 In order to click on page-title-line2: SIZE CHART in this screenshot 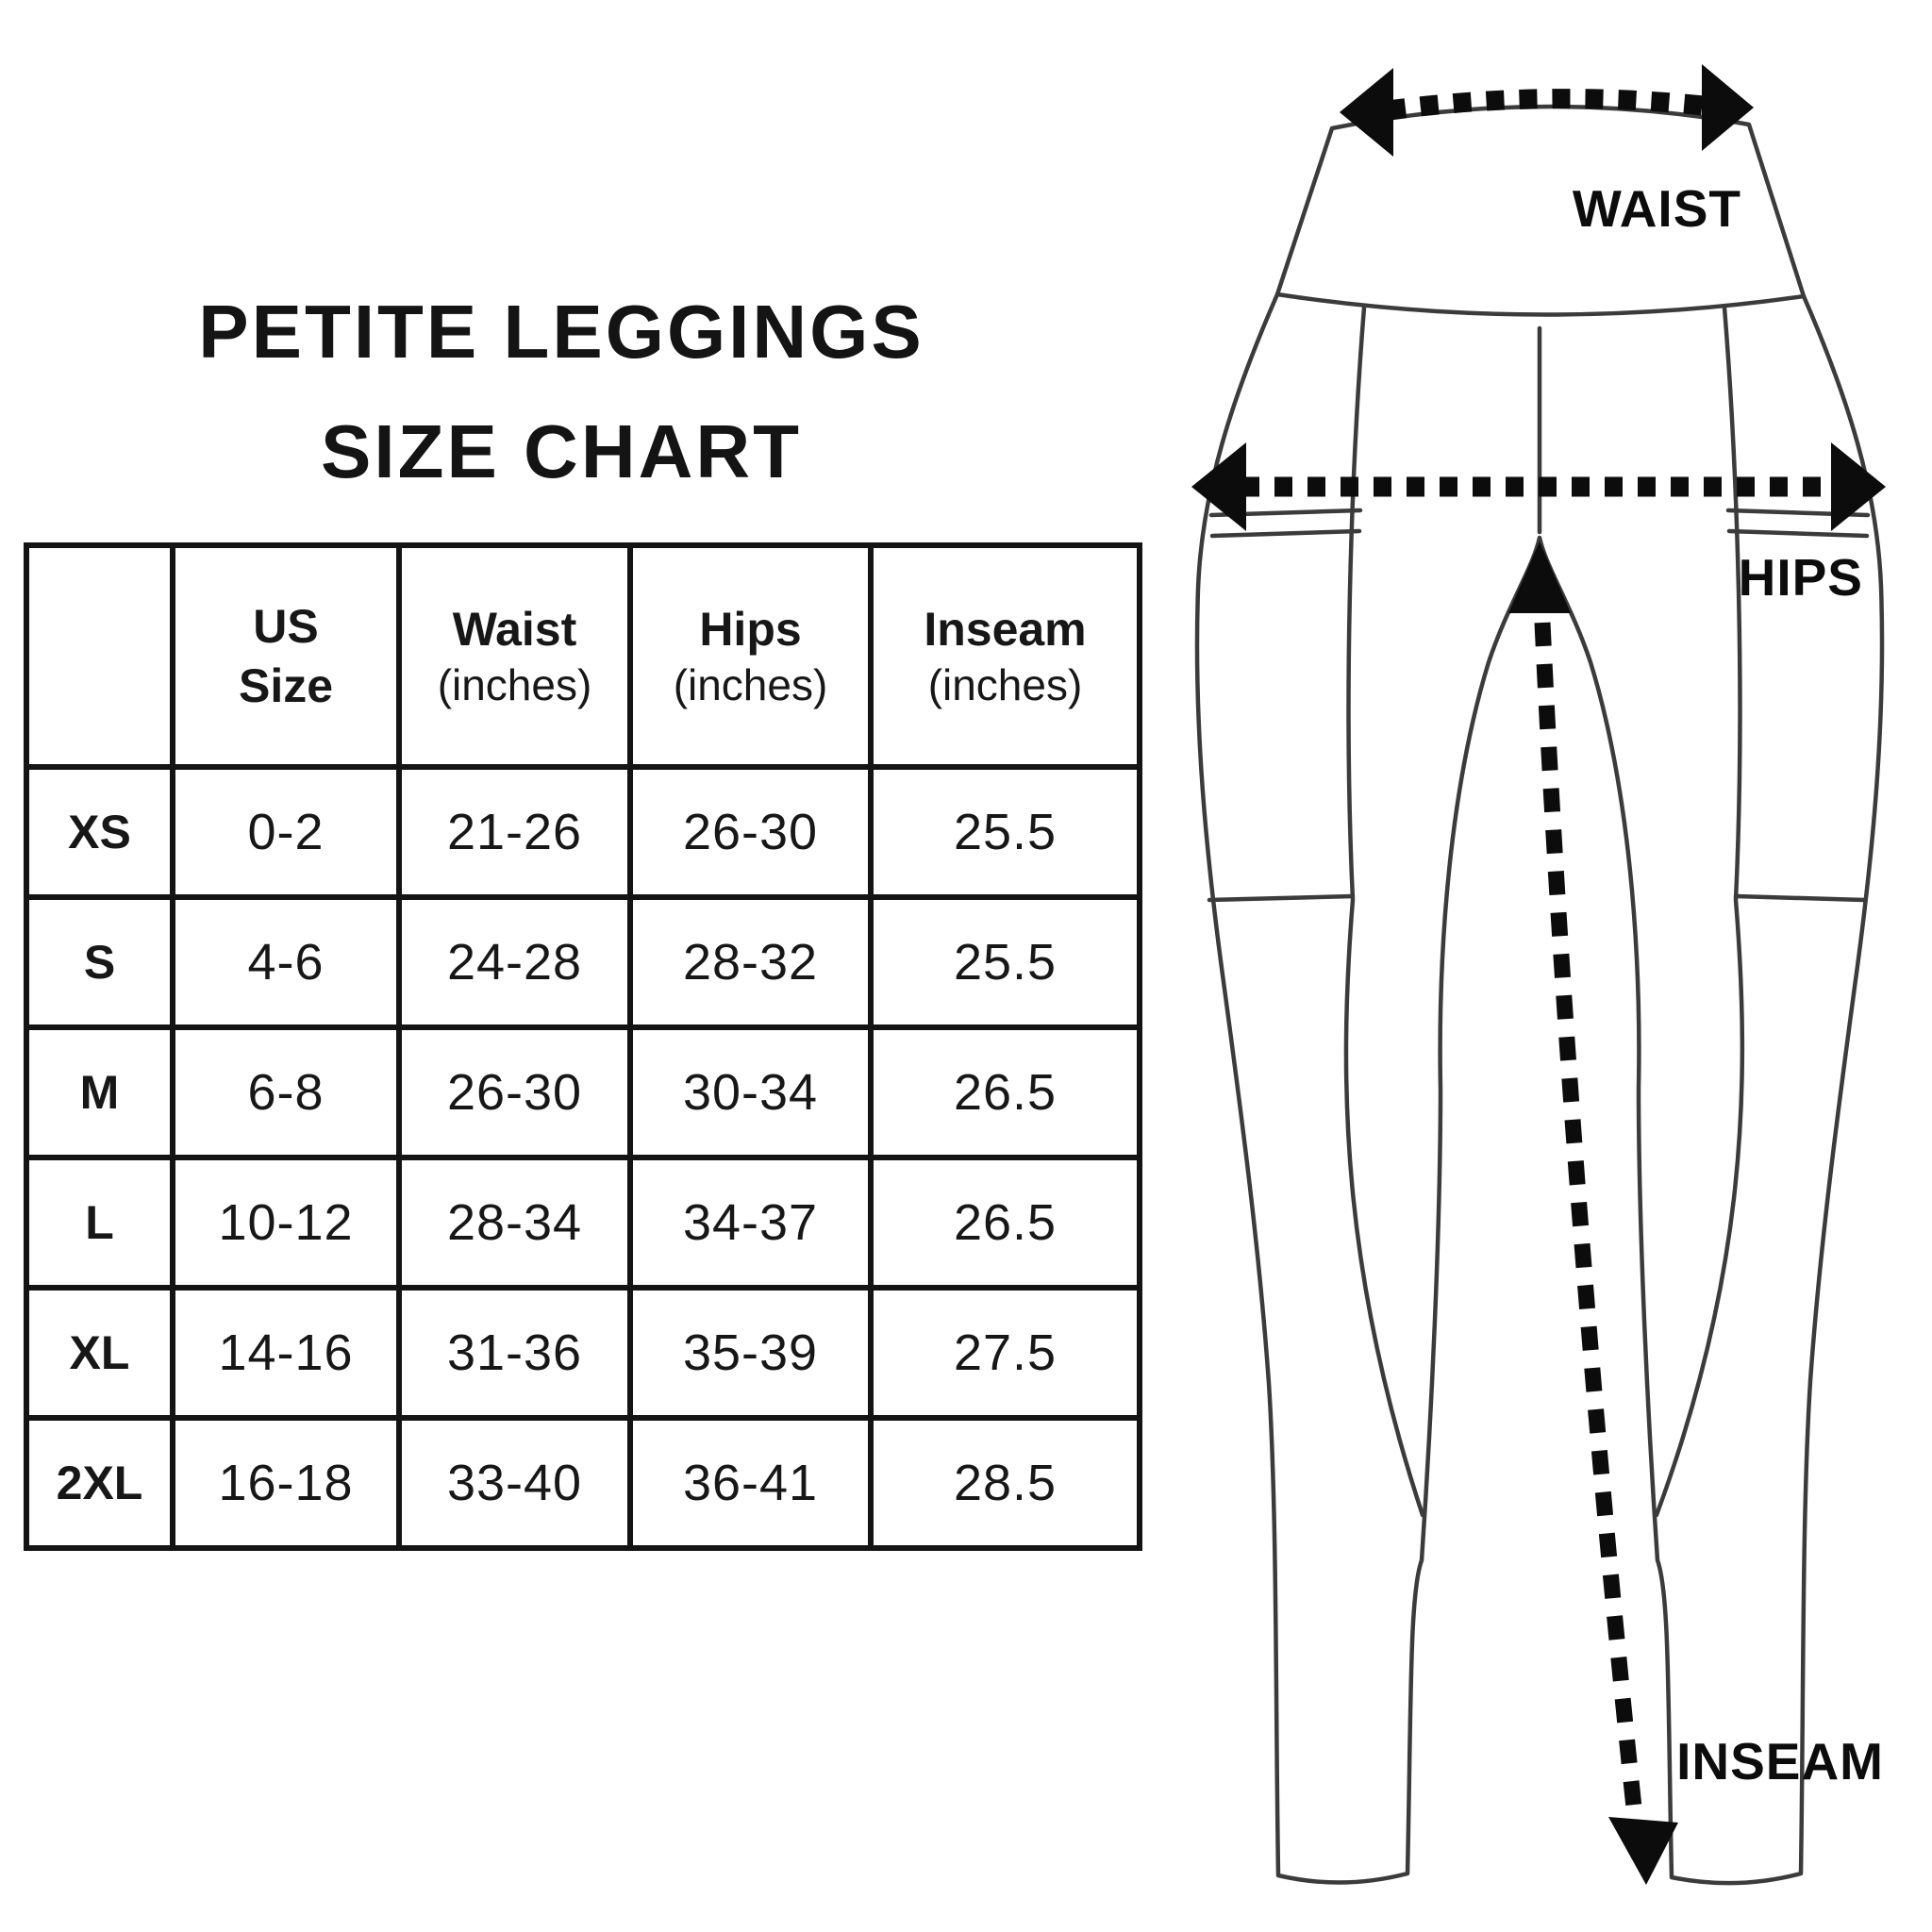, I will do `click(561, 451)`.